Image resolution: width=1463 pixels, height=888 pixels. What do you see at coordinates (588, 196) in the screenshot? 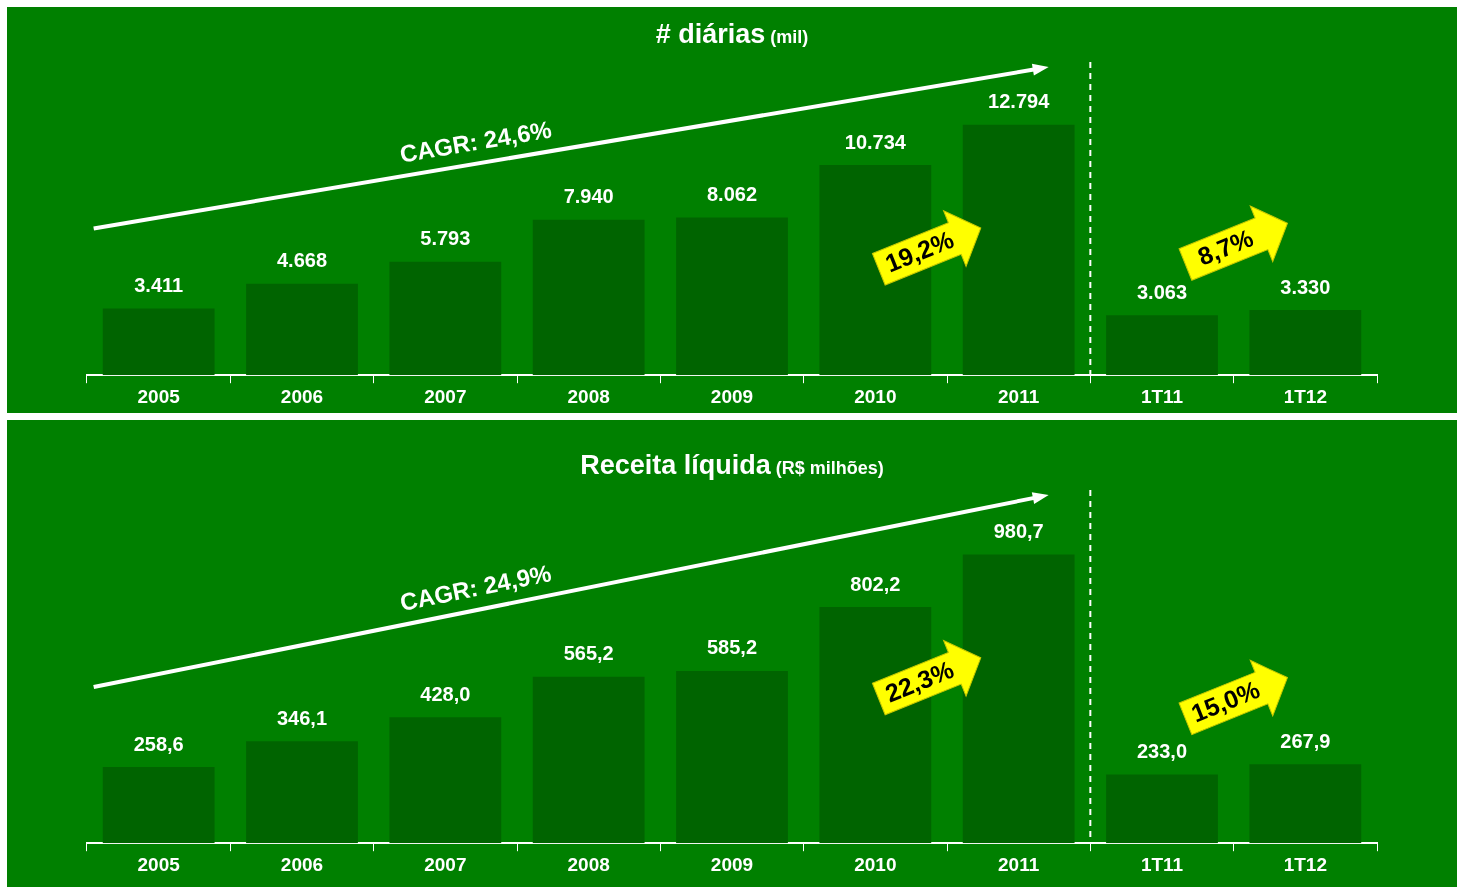
I see `data-label: 7.940` at bounding box center [588, 196].